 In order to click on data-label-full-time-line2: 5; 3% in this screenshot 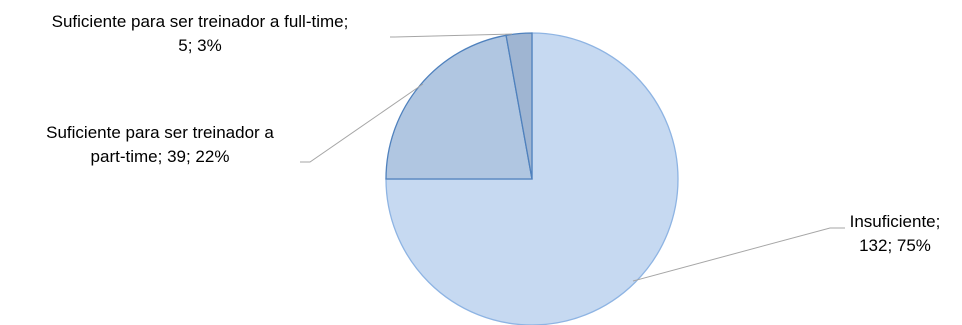, I will do `click(199, 45)`.